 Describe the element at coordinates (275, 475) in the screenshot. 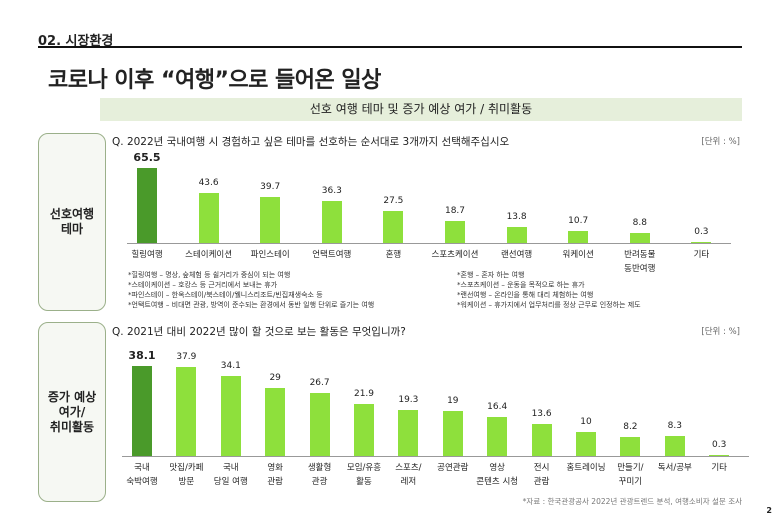

I see `category-label: 영화 관람` at that location.